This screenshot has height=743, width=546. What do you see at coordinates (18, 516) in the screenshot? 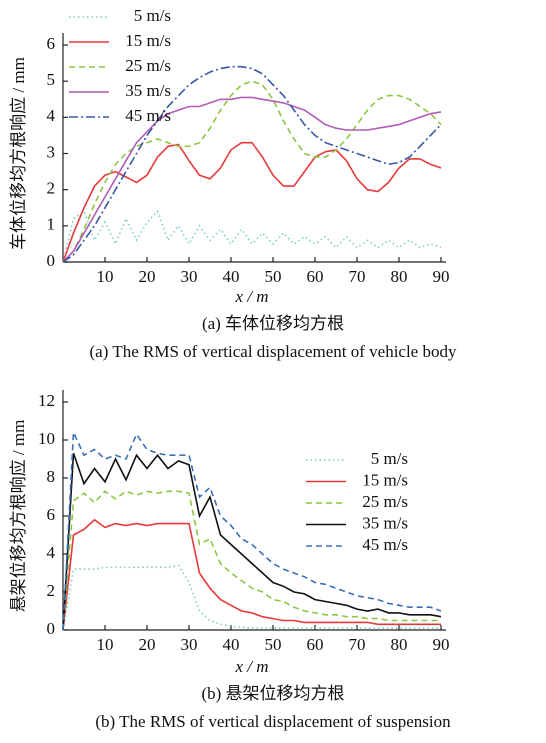
I see `y-axis-label: 悬架位移均方根响应 / mm` at bounding box center [18, 516].